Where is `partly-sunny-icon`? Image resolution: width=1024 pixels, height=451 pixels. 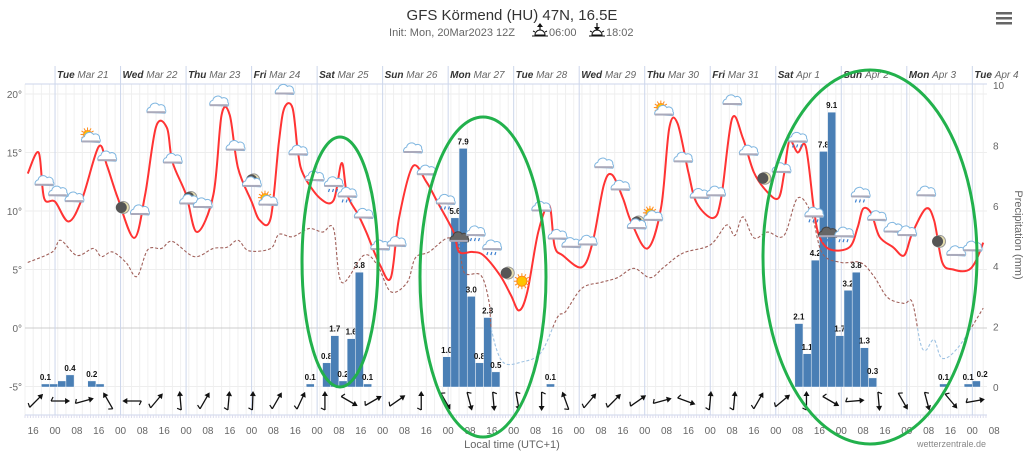
partly-sunny-icon is located at coordinates (664, 108).